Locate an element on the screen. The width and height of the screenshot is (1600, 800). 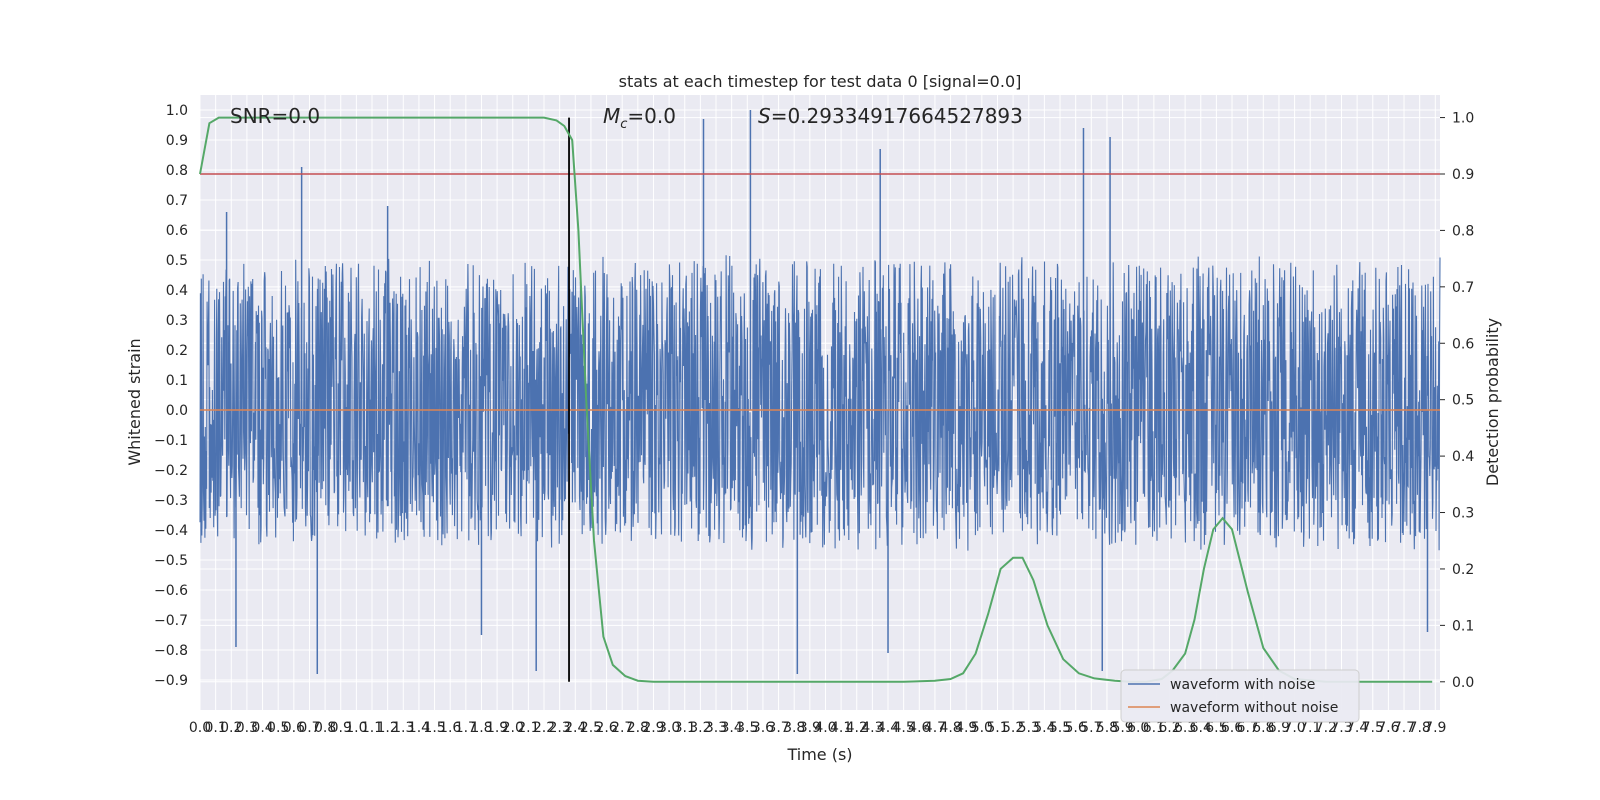
x-tick-label: 5.5 is located at coordinates (1060, 728).